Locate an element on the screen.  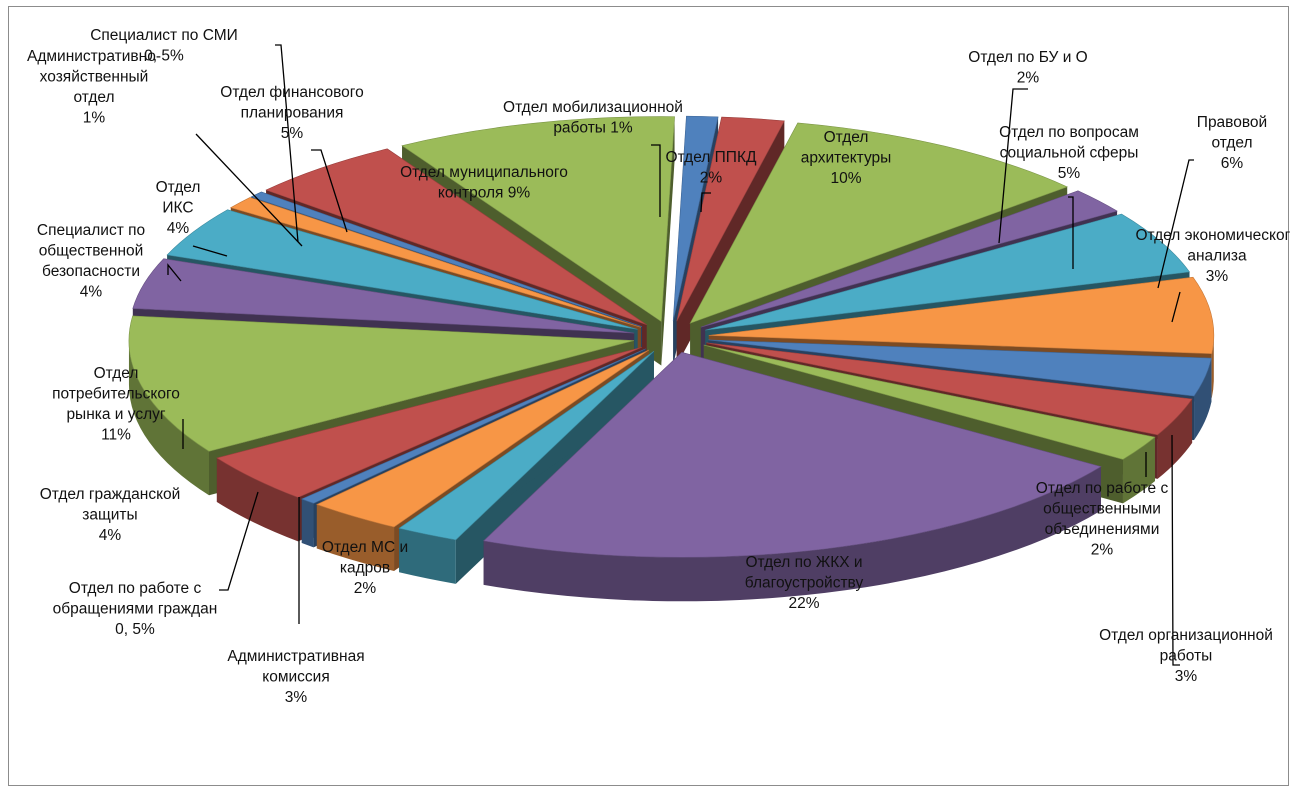
data-label: Отдел финансового планирования 5% is located at coordinates (291, 113).